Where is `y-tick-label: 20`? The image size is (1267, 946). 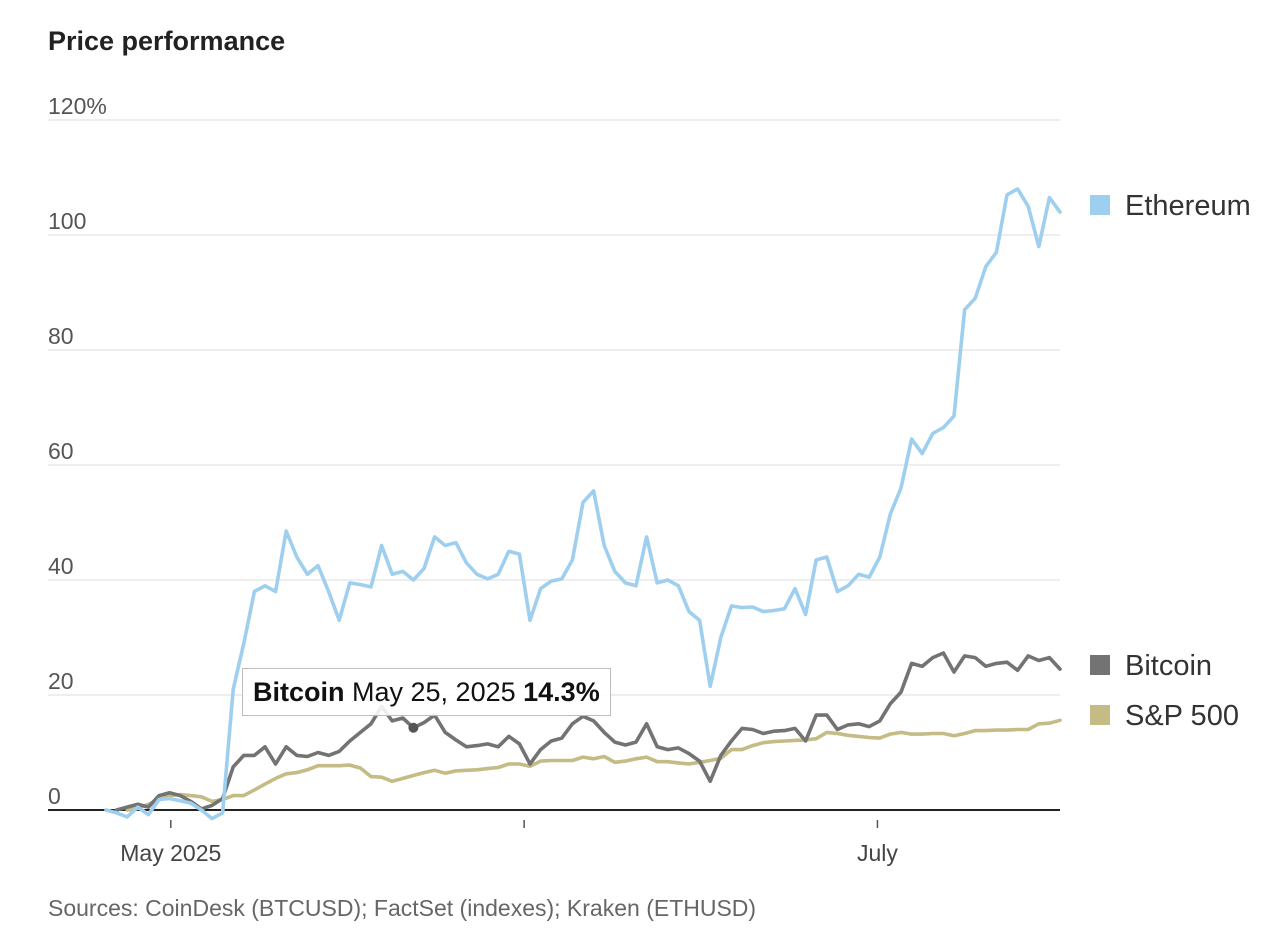
y-tick-label: 20 is located at coordinates (61, 681).